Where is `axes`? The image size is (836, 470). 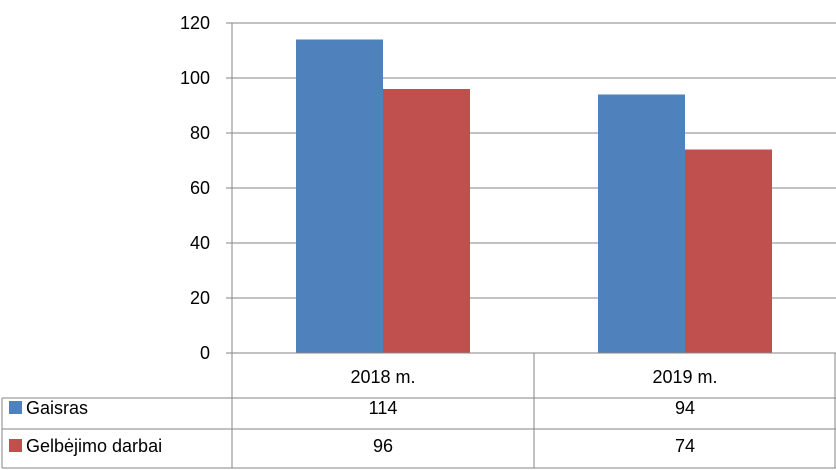
axes is located at coordinates (229, 245).